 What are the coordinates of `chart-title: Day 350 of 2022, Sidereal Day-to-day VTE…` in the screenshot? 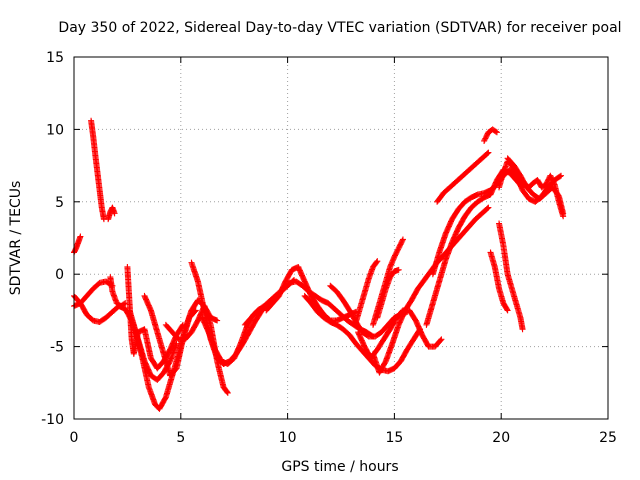 It's located at (339, 28).